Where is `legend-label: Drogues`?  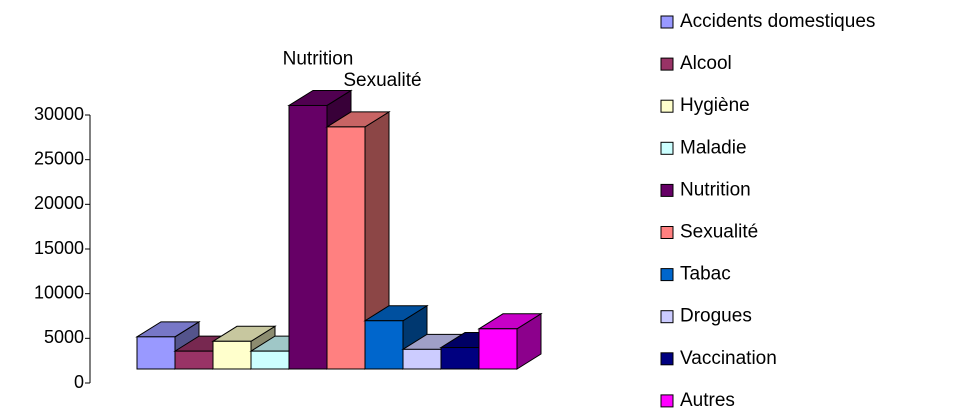
legend-label: Drogues is located at coordinates (716, 316).